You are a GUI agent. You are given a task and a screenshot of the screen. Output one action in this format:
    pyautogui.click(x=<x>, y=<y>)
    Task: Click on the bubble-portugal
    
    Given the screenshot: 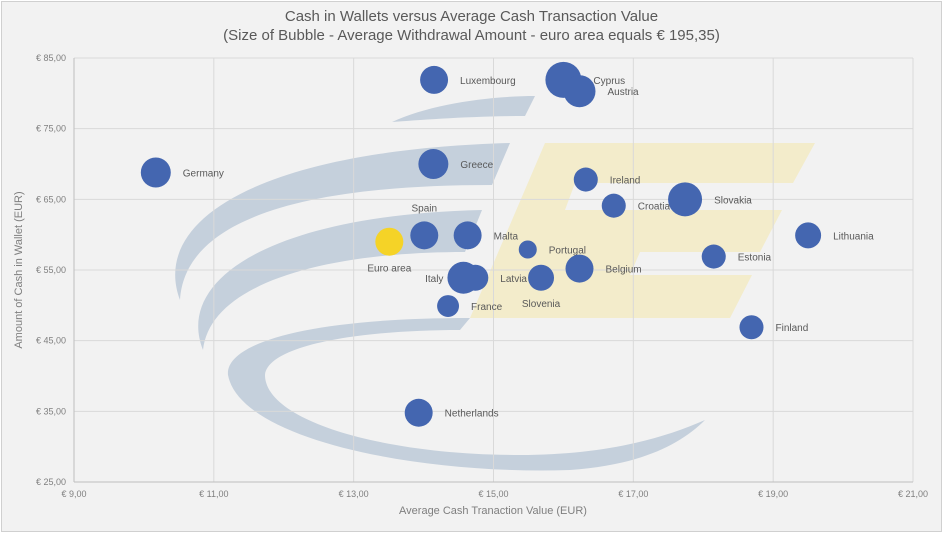 What is the action you would take?
    pyautogui.click(x=527, y=249)
    